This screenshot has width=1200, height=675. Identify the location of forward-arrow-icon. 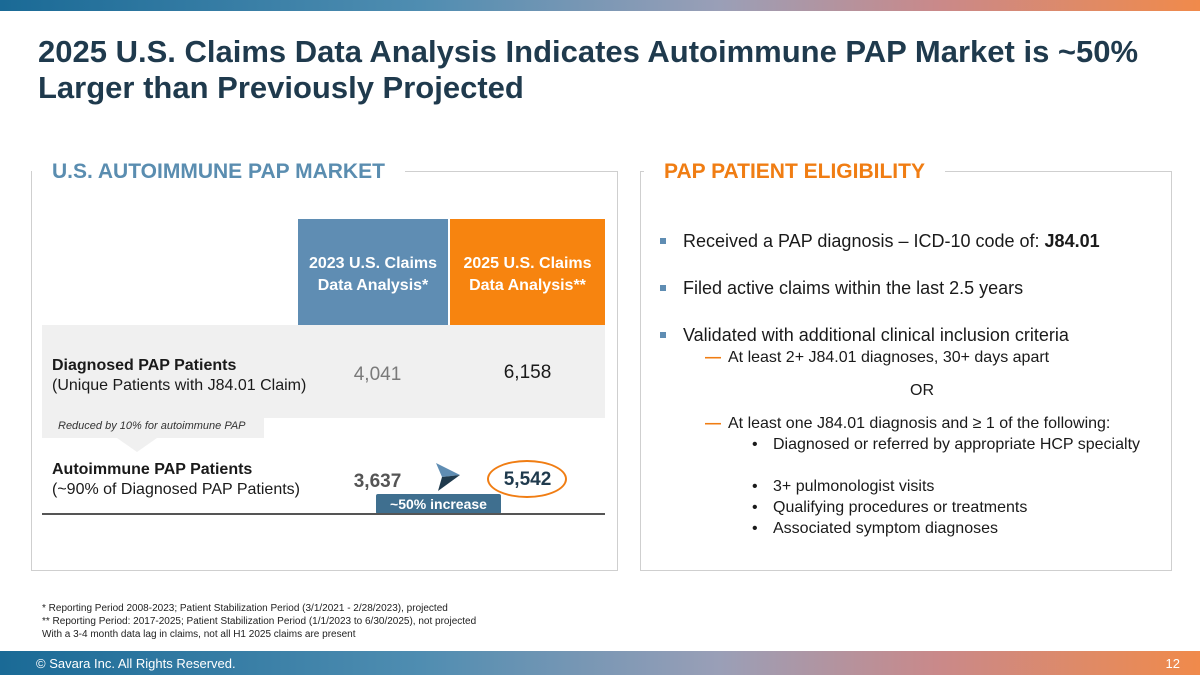
(448, 477).